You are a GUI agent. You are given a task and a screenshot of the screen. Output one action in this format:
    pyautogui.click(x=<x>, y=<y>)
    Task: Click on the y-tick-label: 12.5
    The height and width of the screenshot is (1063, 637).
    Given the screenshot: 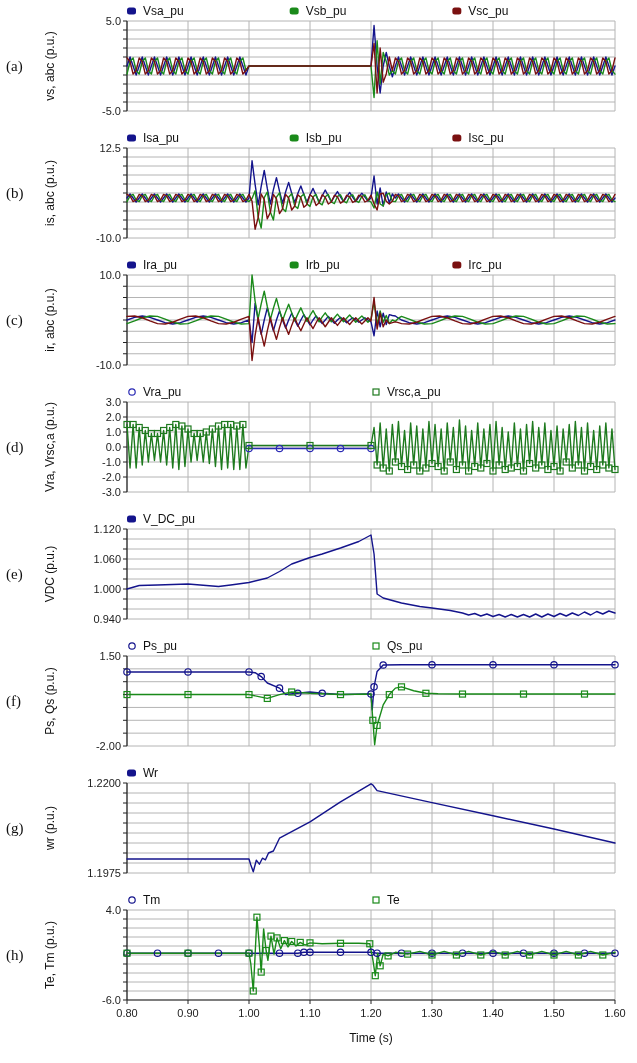 What is the action you would take?
    pyautogui.click(x=110, y=147)
    